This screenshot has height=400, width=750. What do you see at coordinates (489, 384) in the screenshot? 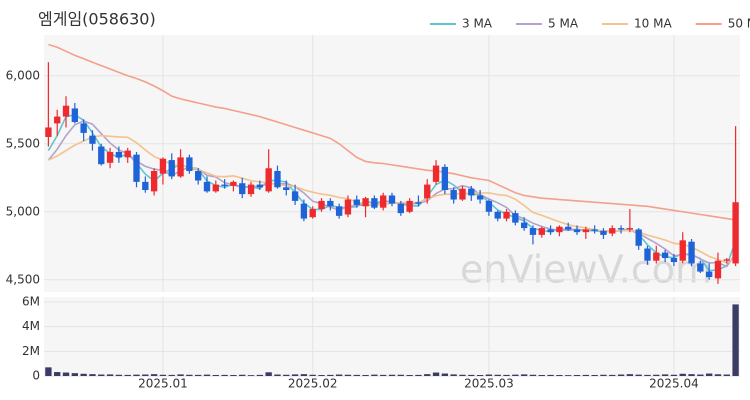
I see `x-tick-label: 2025.03` at bounding box center [489, 384].